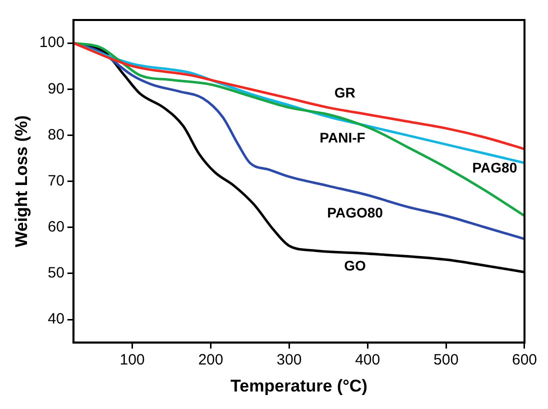 The width and height of the screenshot is (548, 409). What do you see at coordinates (56, 273) in the screenshot?
I see `y-tick-label: 50` at bounding box center [56, 273].